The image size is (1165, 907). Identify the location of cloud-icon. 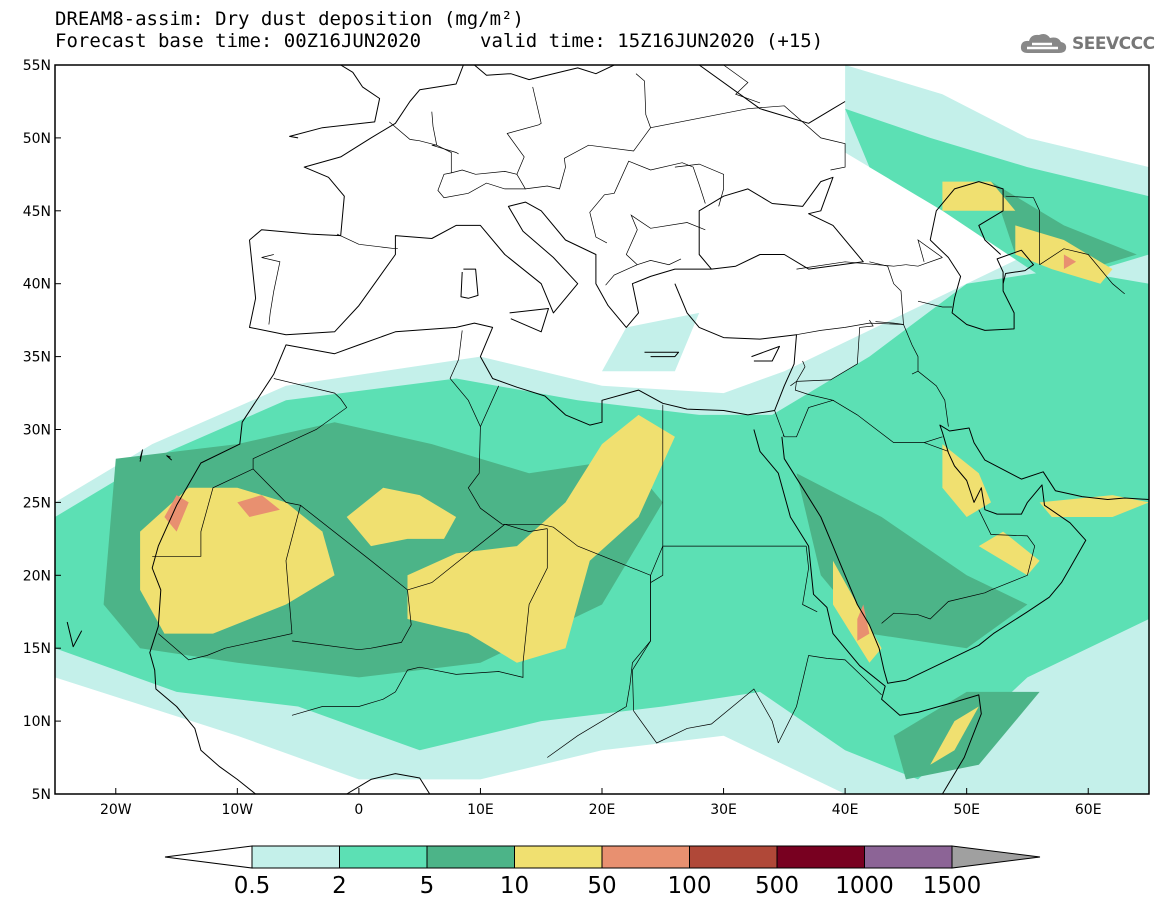
(1043, 43).